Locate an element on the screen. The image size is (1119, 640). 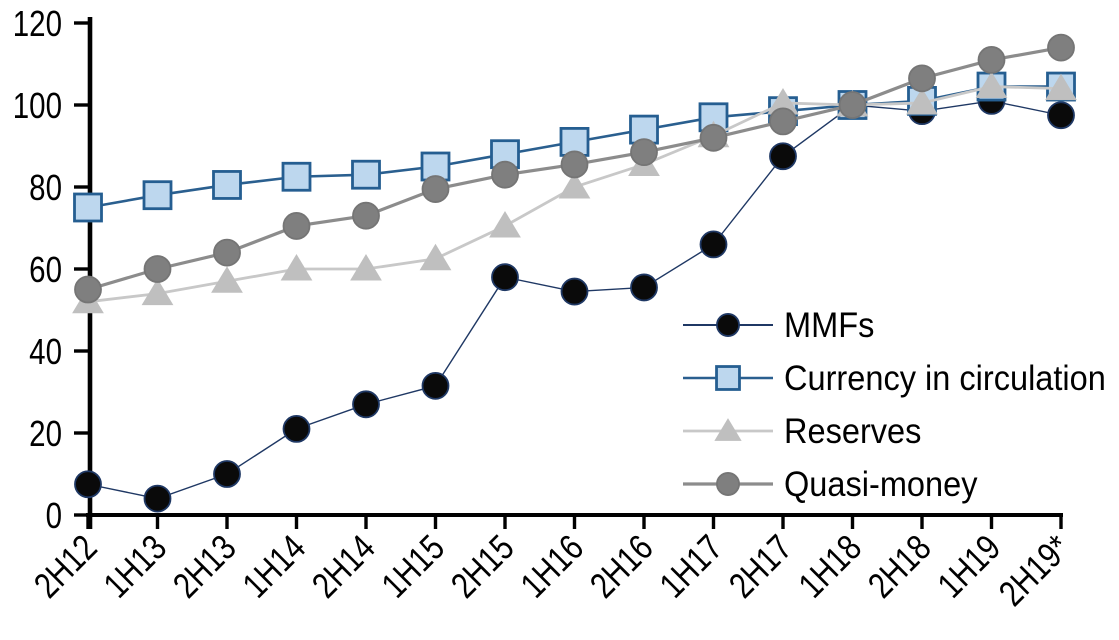
x-tick-label: 1H19 is located at coordinates (968, 566).